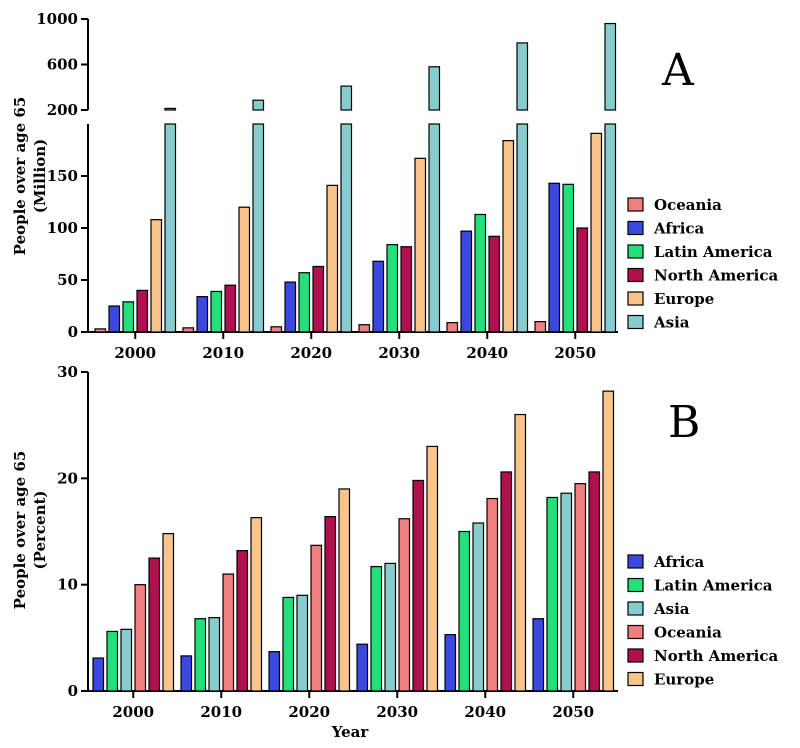 This screenshot has height=748, width=800. I want to click on chart-a-ytick-label: 0, so click(73, 332).